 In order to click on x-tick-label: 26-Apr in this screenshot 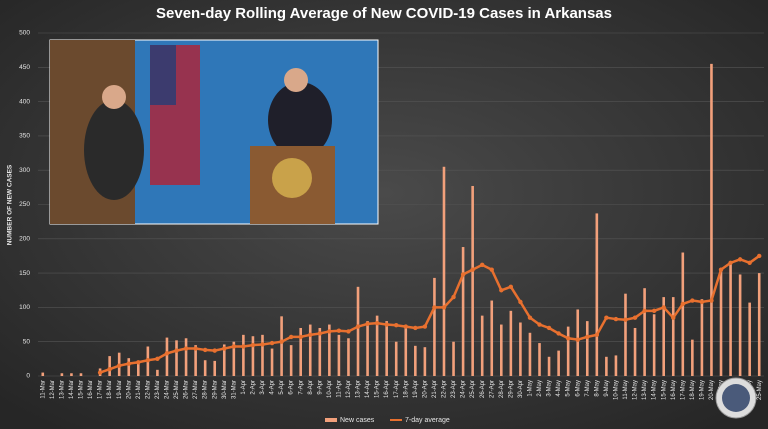, I will do `click(483, 389)`.